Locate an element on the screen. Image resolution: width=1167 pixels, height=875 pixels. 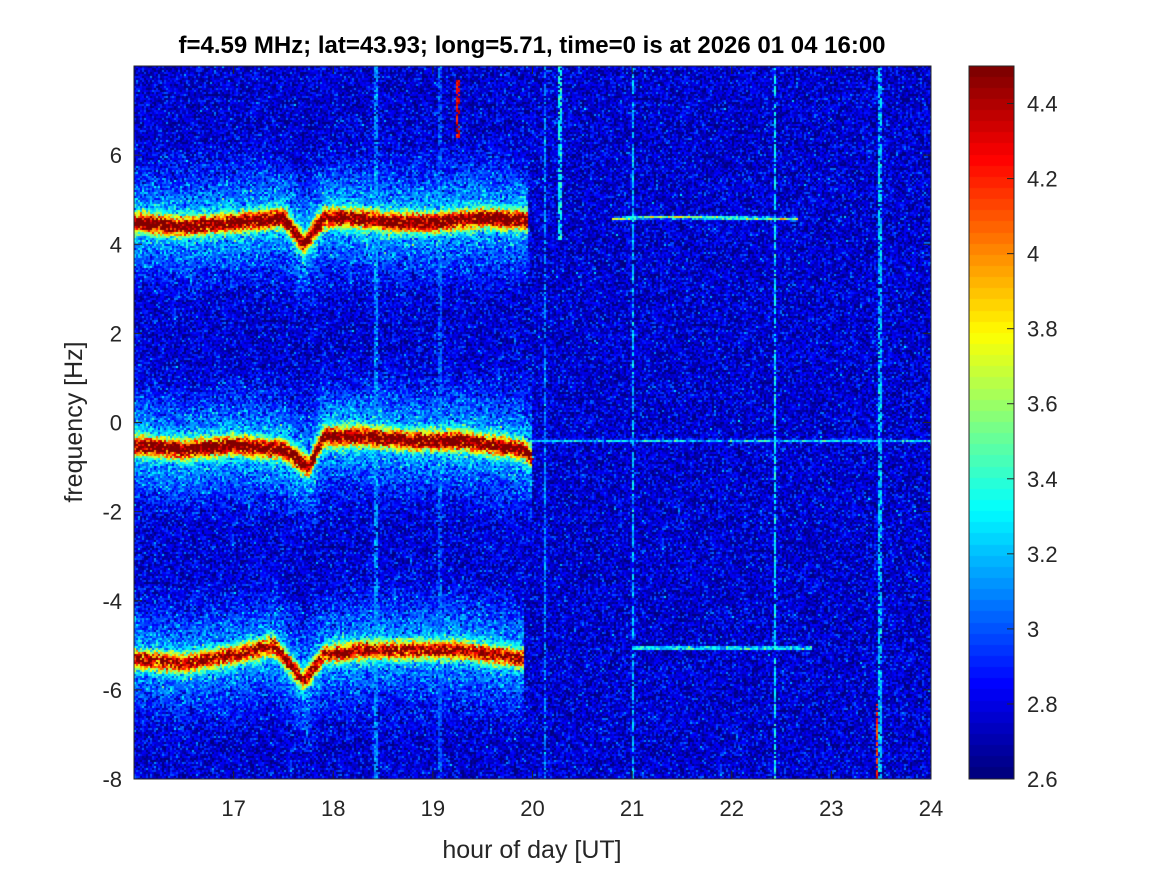
colorbar: 2.6 2.8 3 3.2 3.4 3.6 3.8 4 4.2 4.4 is located at coordinates (1013, 428).